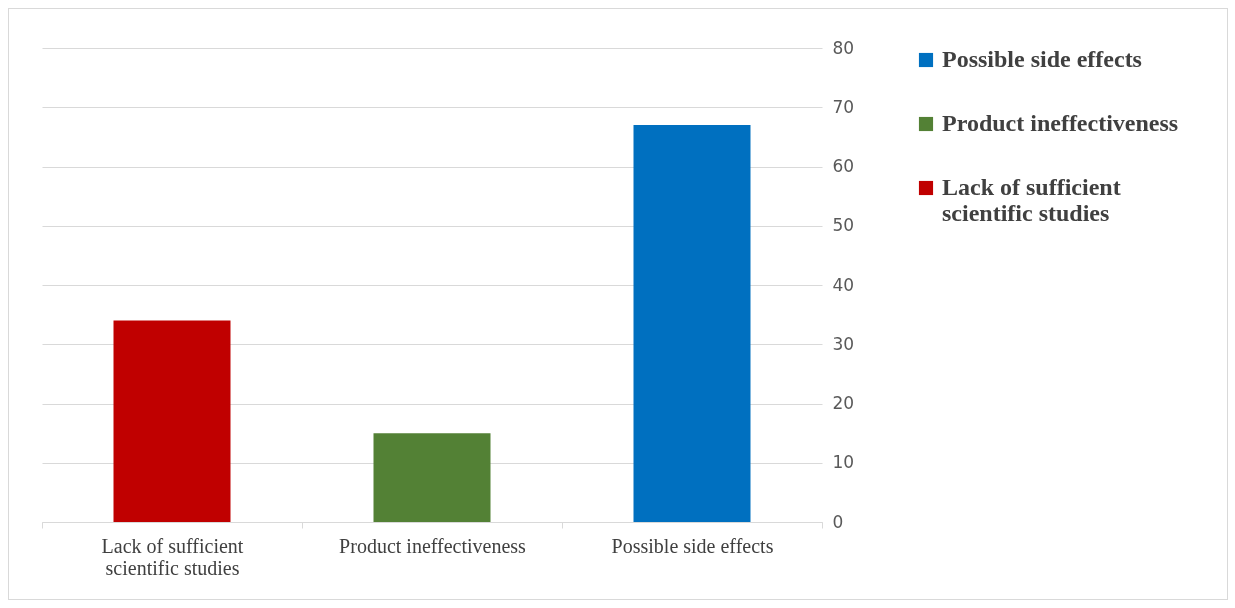 The height and width of the screenshot is (608, 1235). What do you see at coordinates (843, 284) in the screenshot?
I see `y-tick-label: 40` at bounding box center [843, 284].